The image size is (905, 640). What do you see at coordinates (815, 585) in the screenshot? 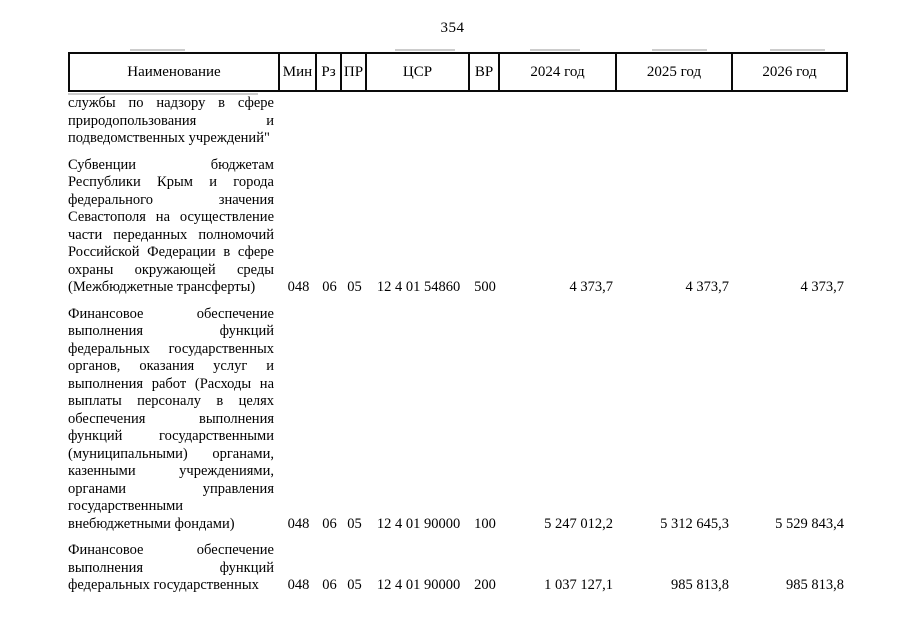
I see `cell-2026: 985 813,8` at bounding box center [815, 585].